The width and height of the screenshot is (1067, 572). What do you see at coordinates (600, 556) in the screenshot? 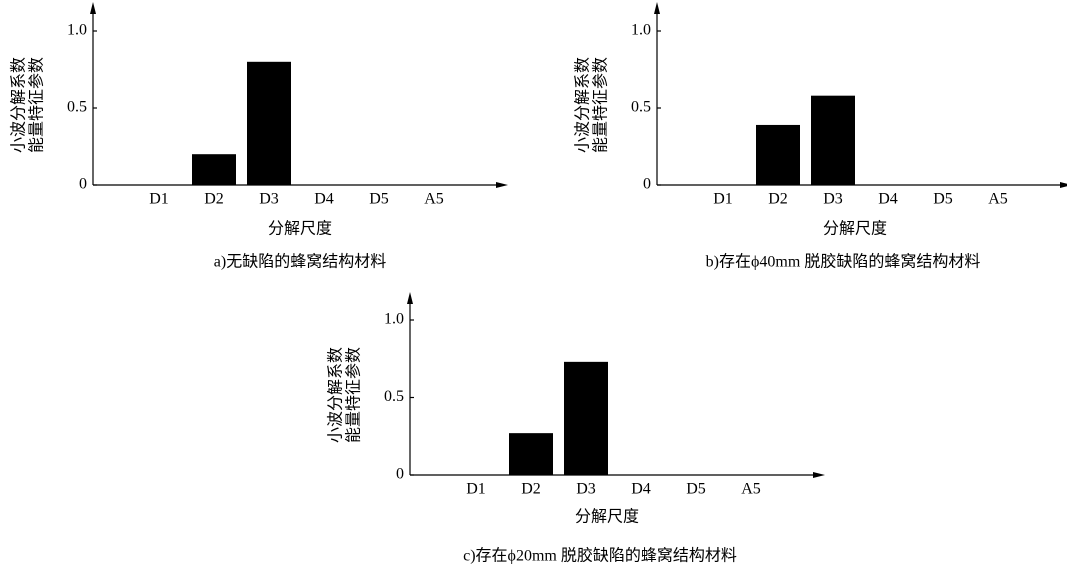
I see `caption: c)存在ϕ20mm 脱胶缺陷的蜂窝结构材料` at bounding box center [600, 556].